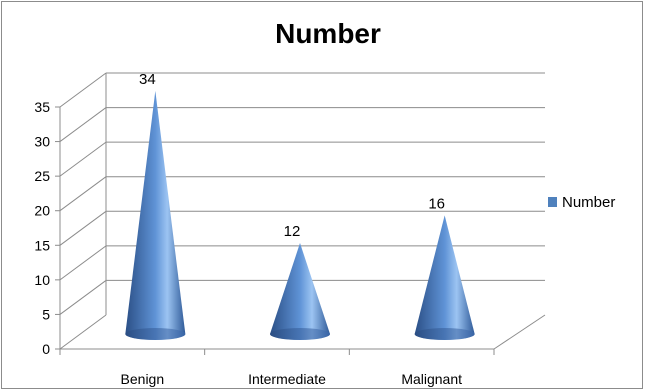 Image resolution: width=646 pixels, height=392 pixels. I want to click on legend: Number, so click(581, 202).